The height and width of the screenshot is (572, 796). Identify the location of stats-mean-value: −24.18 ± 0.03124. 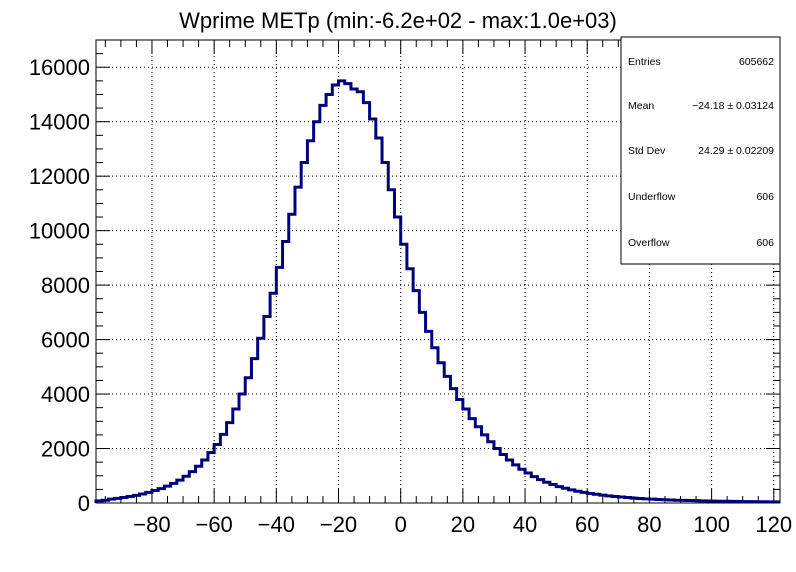
(733, 106).